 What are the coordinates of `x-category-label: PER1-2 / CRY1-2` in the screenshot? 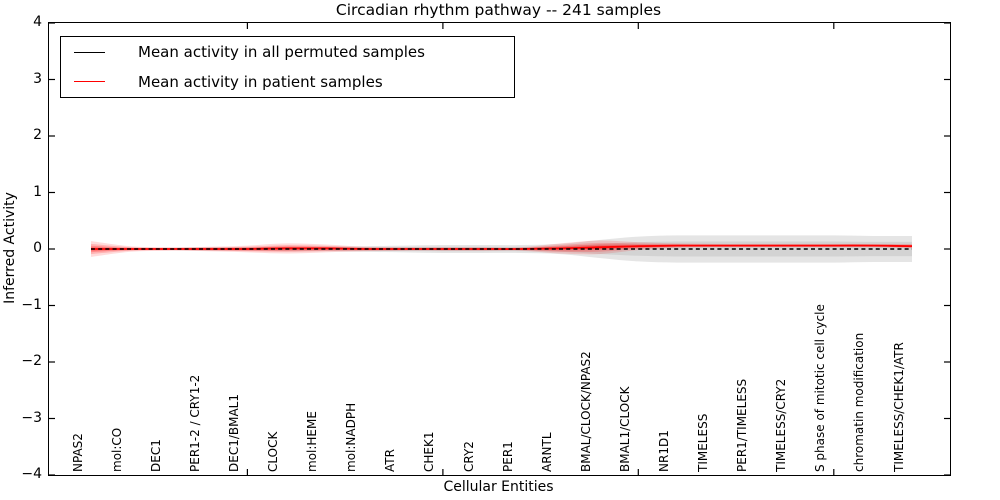 It's located at (194, 423).